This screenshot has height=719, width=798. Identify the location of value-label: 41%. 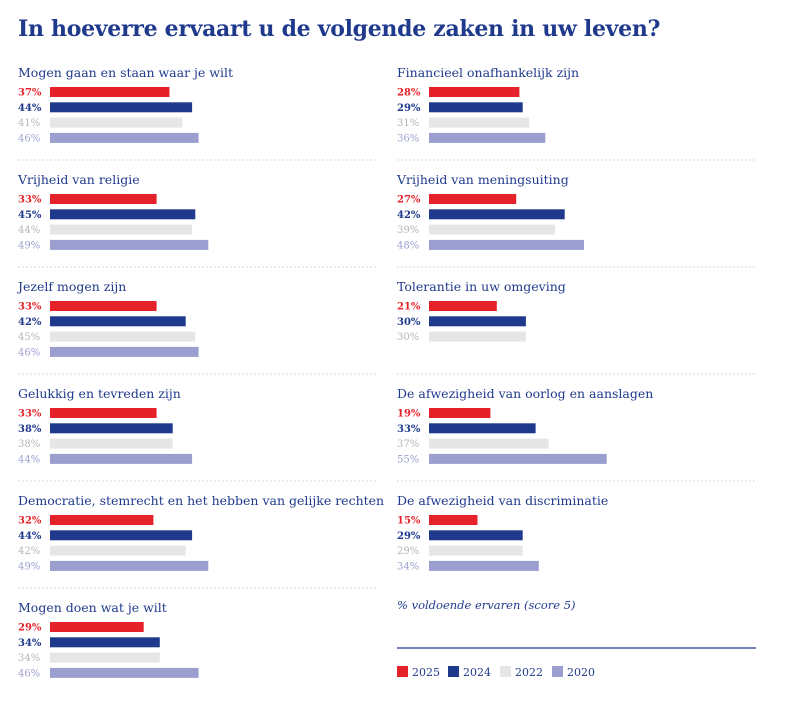
(29, 123).